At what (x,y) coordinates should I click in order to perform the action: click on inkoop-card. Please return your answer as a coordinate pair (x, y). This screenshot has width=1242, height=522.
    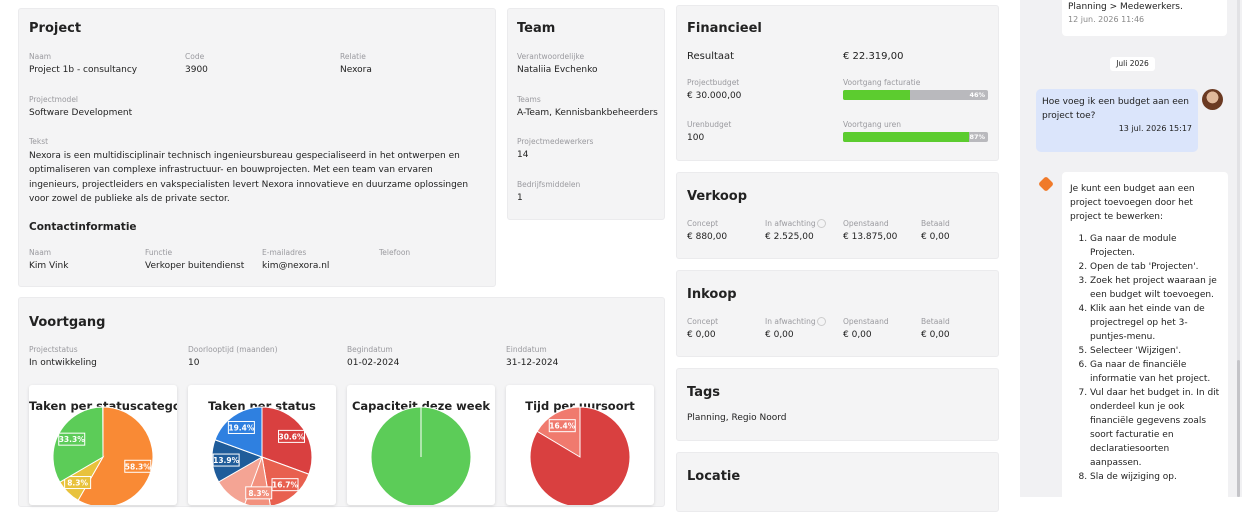
    Looking at the image, I should click on (837, 313).